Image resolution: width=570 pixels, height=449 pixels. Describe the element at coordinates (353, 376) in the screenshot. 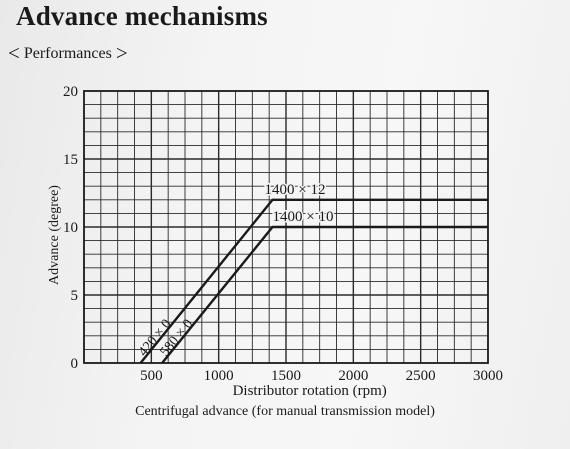

I see `x-tick-label: 2000` at that location.